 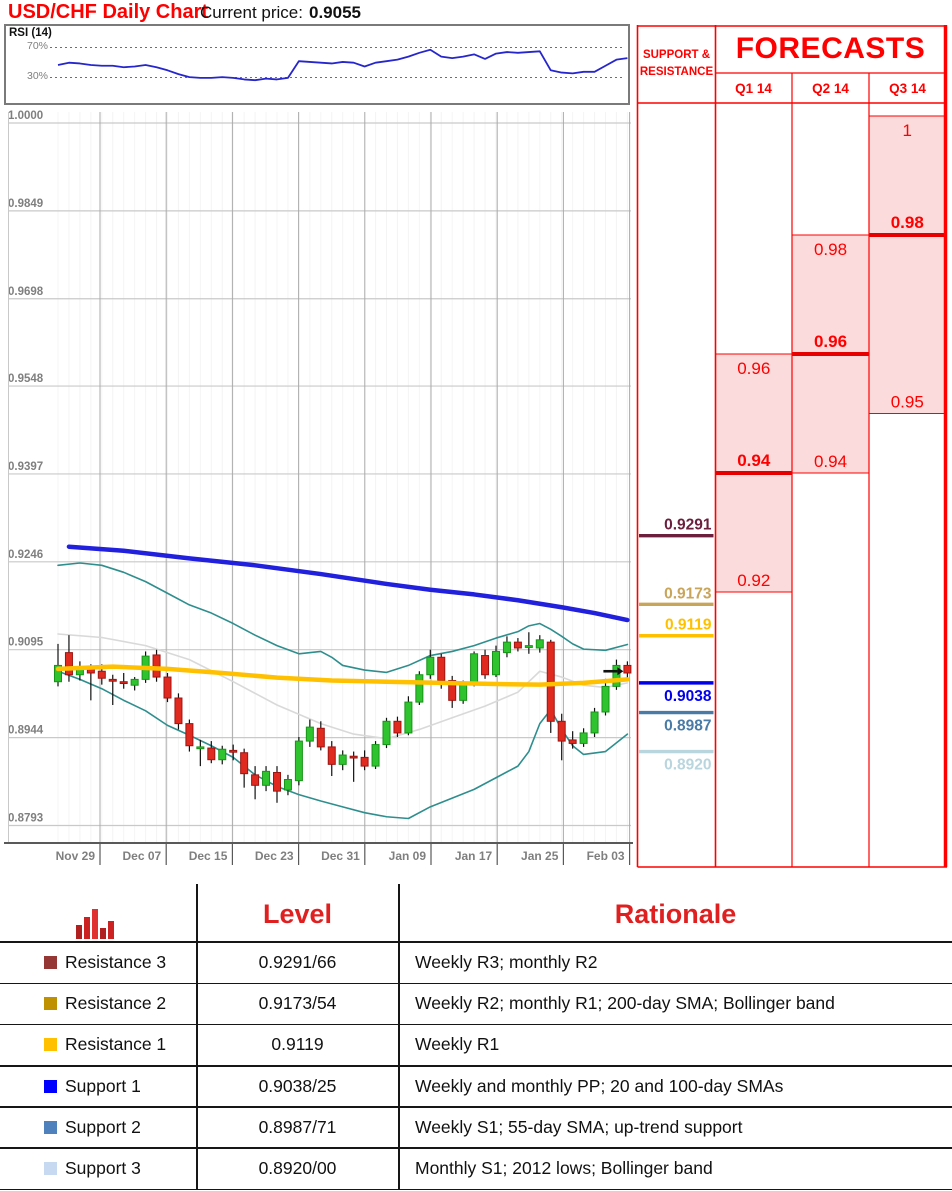 What do you see at coordinates (474, 856) in the screenshot?
I see `date-axis-label: Jan 17` at bounding box center [474, 856].